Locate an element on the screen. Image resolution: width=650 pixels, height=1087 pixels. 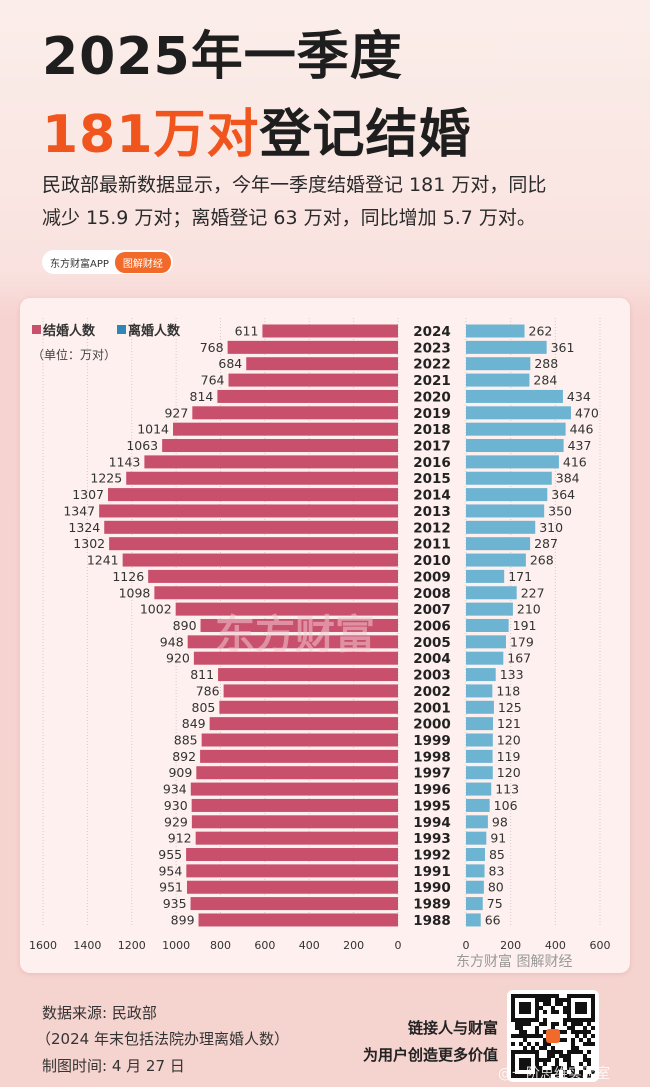
marriage-value-label: 786 is located at coordinates (208, 690).